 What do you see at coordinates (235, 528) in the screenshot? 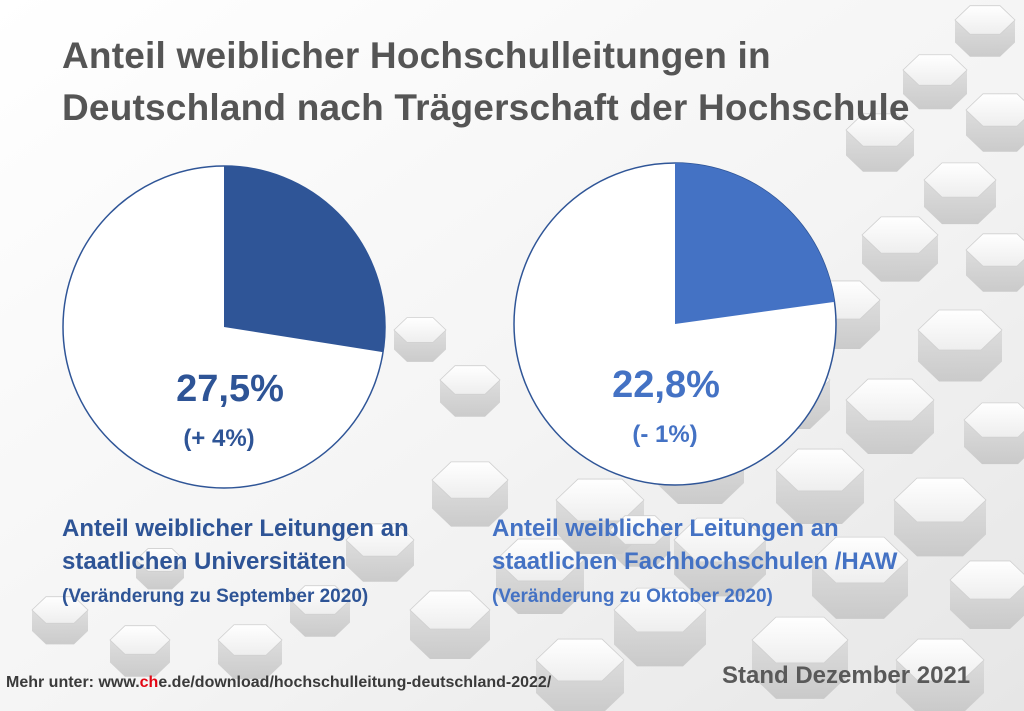
I see `caption-left-line-1: Anteil weiblicher Leitungen an` at bounding box center [235, 528].